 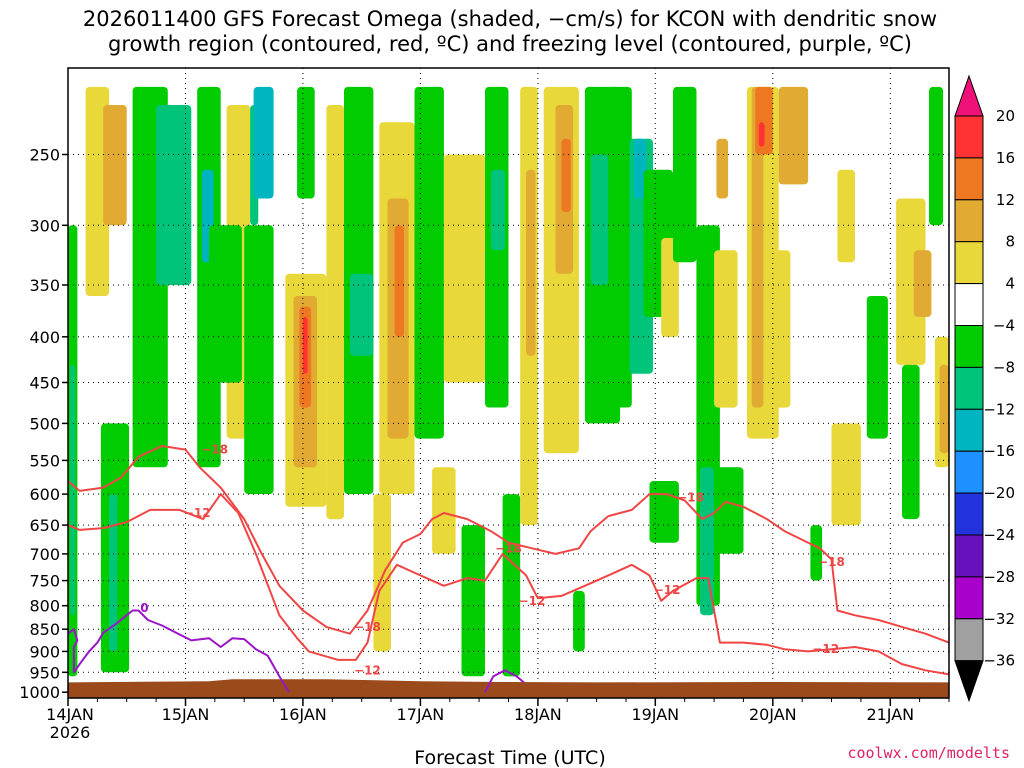 I want to click on x-tick-label: 17JAN, so click(x=421, y=714).